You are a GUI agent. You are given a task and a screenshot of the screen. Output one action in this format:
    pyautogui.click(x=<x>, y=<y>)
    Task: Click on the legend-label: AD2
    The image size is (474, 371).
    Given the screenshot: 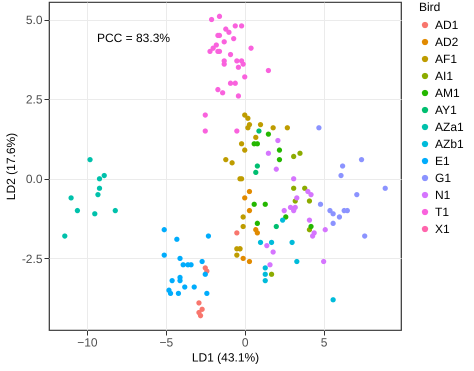 What is the action you would take?
    pyautogui.click(x=447, y=42)
    